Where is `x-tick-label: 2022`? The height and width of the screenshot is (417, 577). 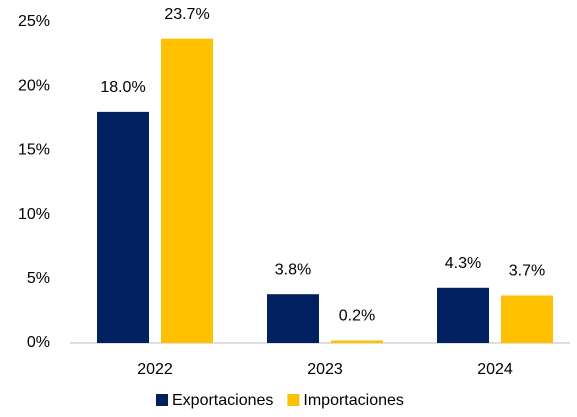 x-tick-label: 2022 is located at coordinates (155, 369).